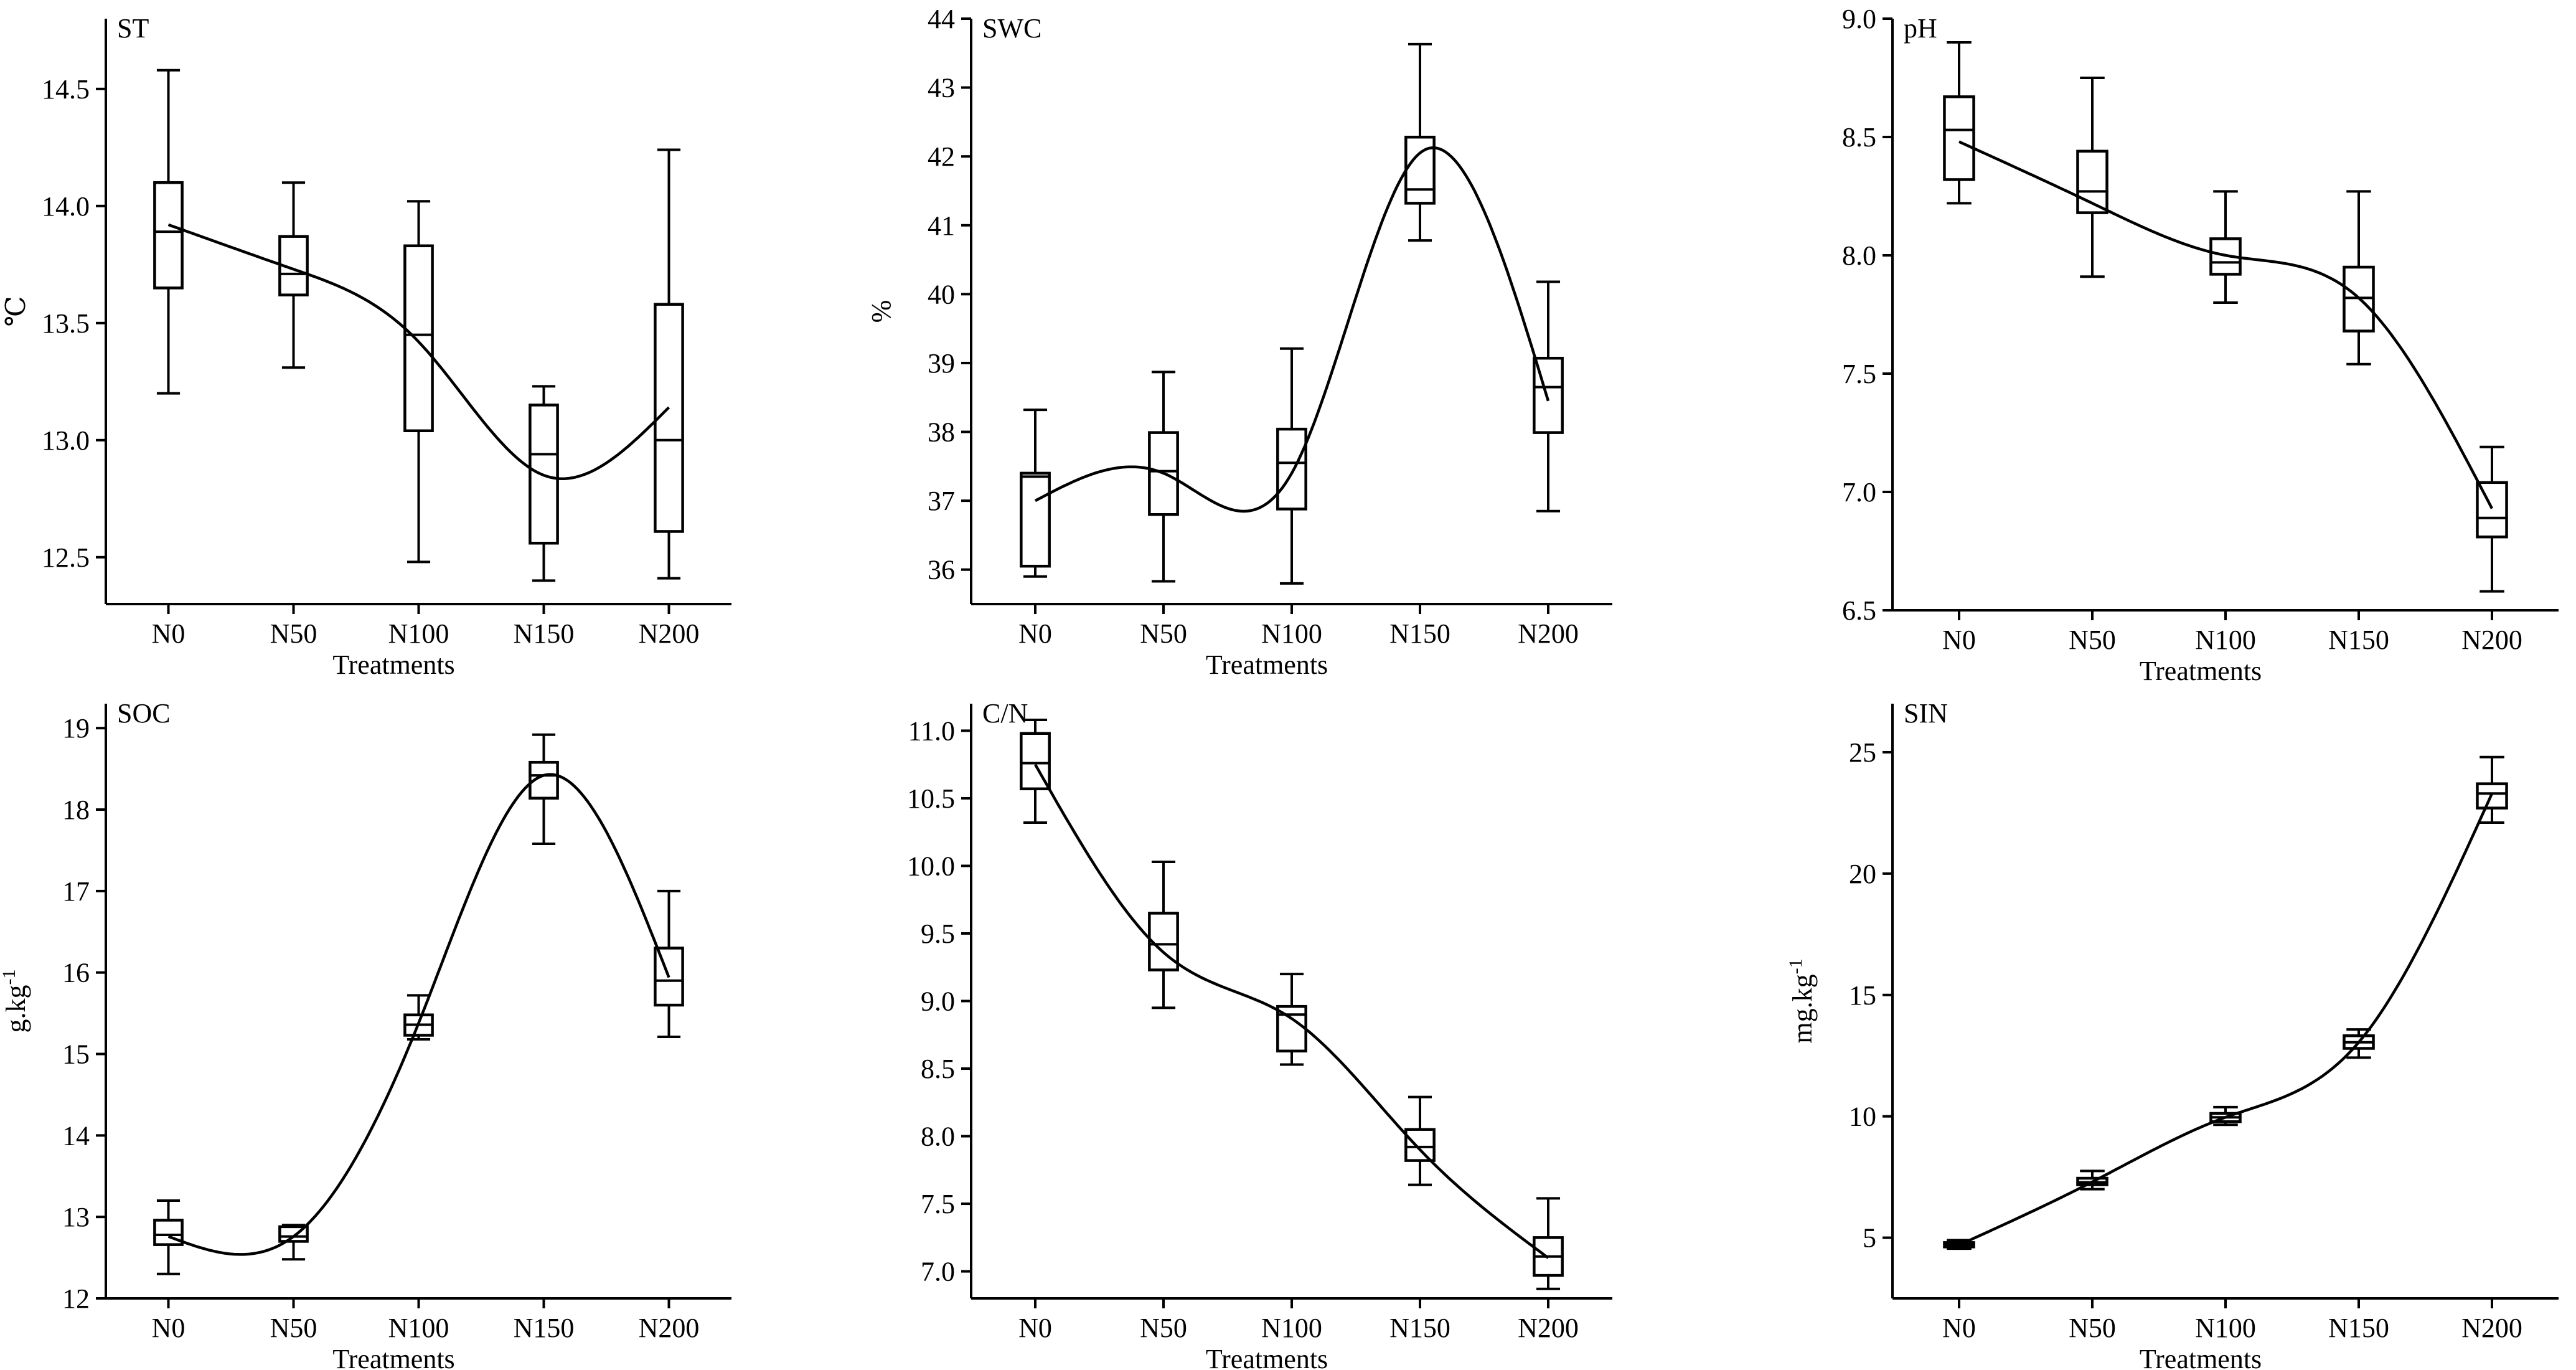  What do you see at coordinates (941, 225) in the screenshot?
I see `y-tick-label: 41` at bounding box center [941, 225].